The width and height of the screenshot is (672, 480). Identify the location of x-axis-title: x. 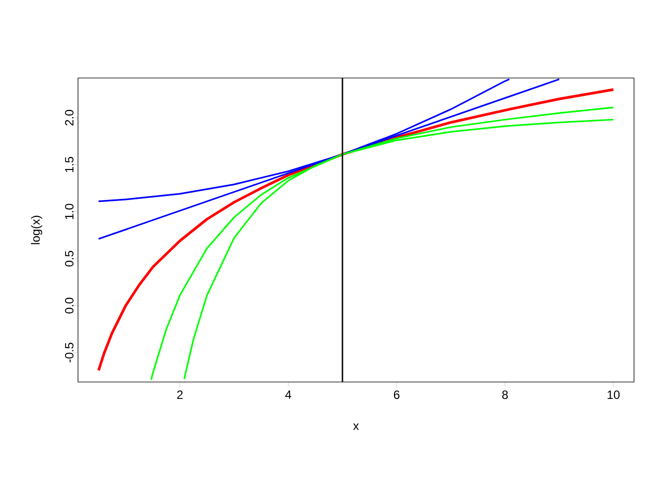
(356, 427).